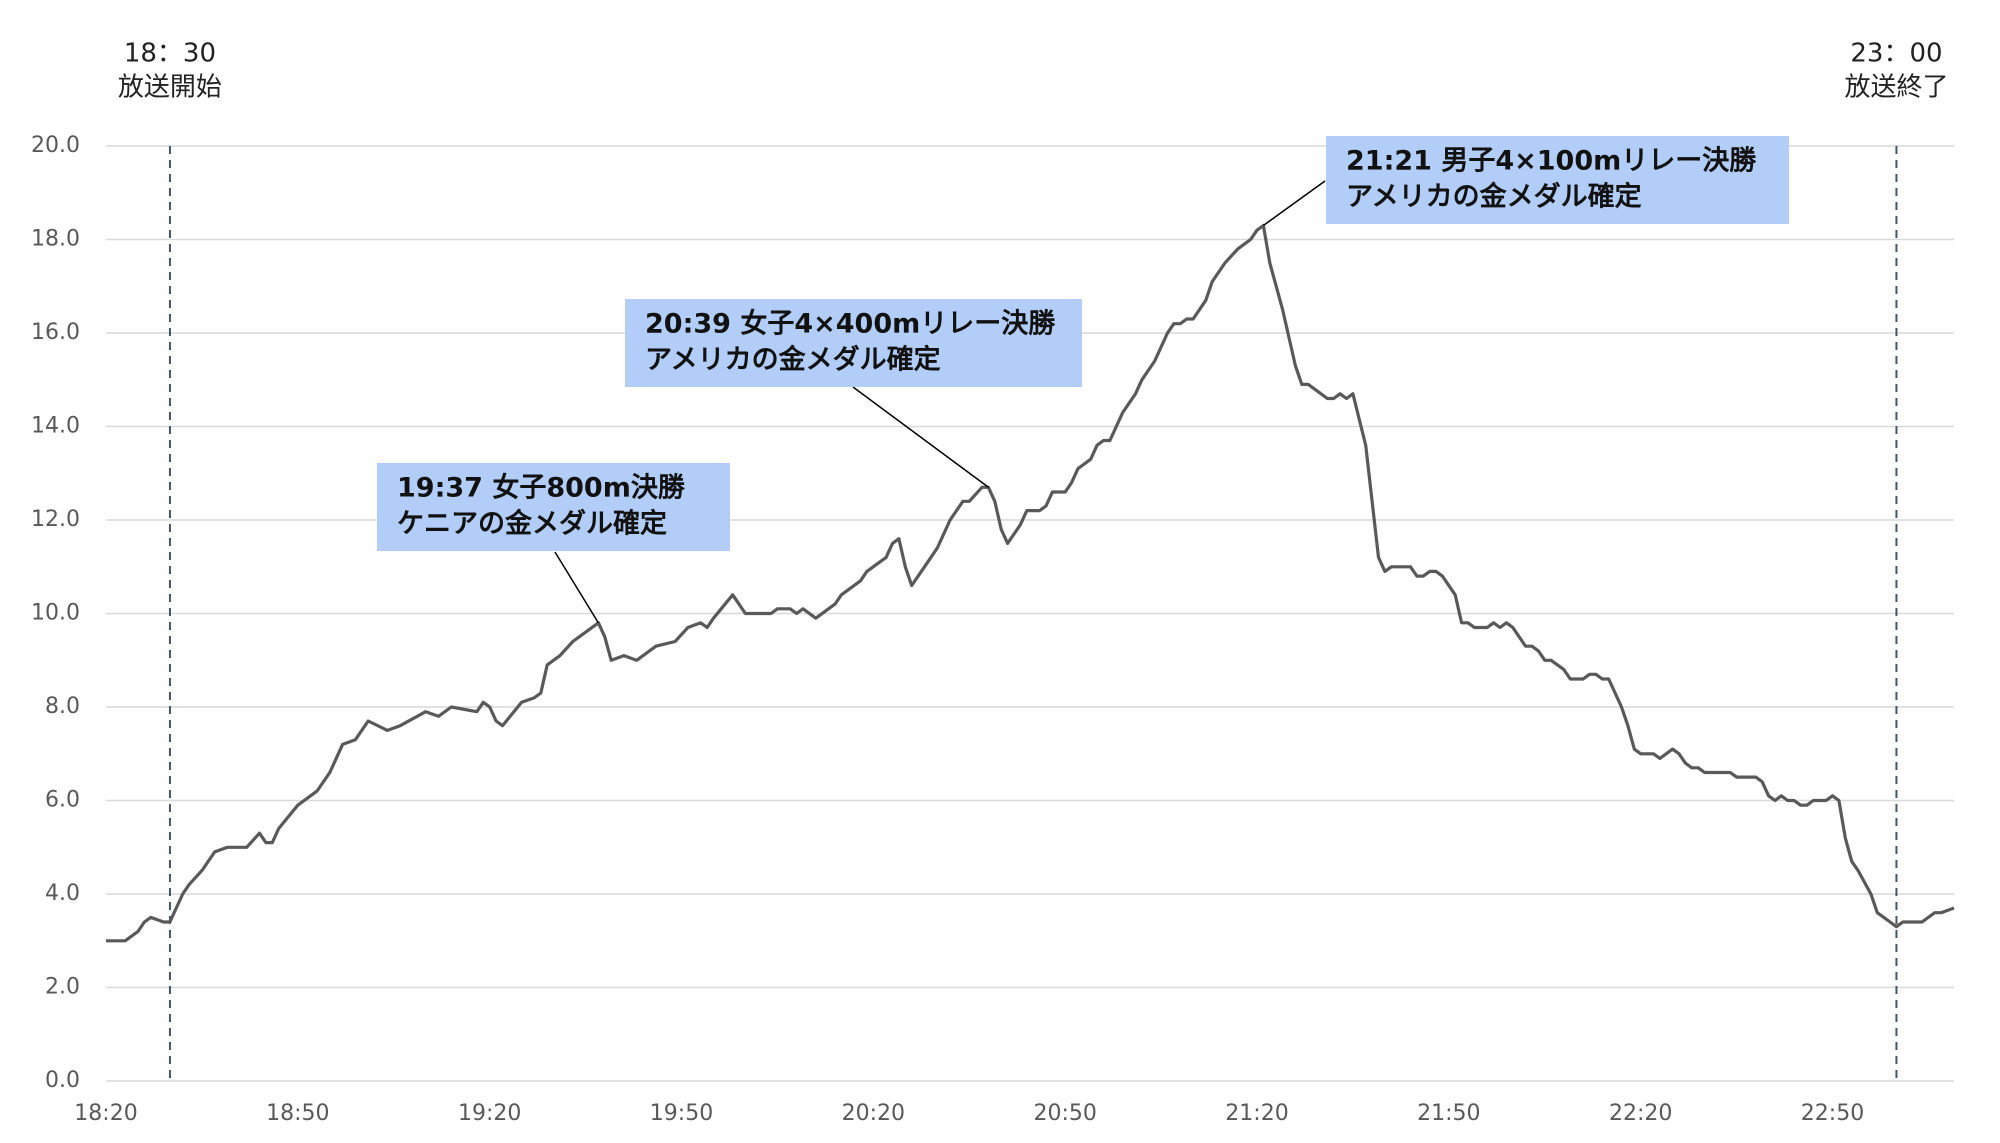 This screenshot has width=2000, height=1143. I want to click on x-tick-label: 19:50, so click(681, 1113).